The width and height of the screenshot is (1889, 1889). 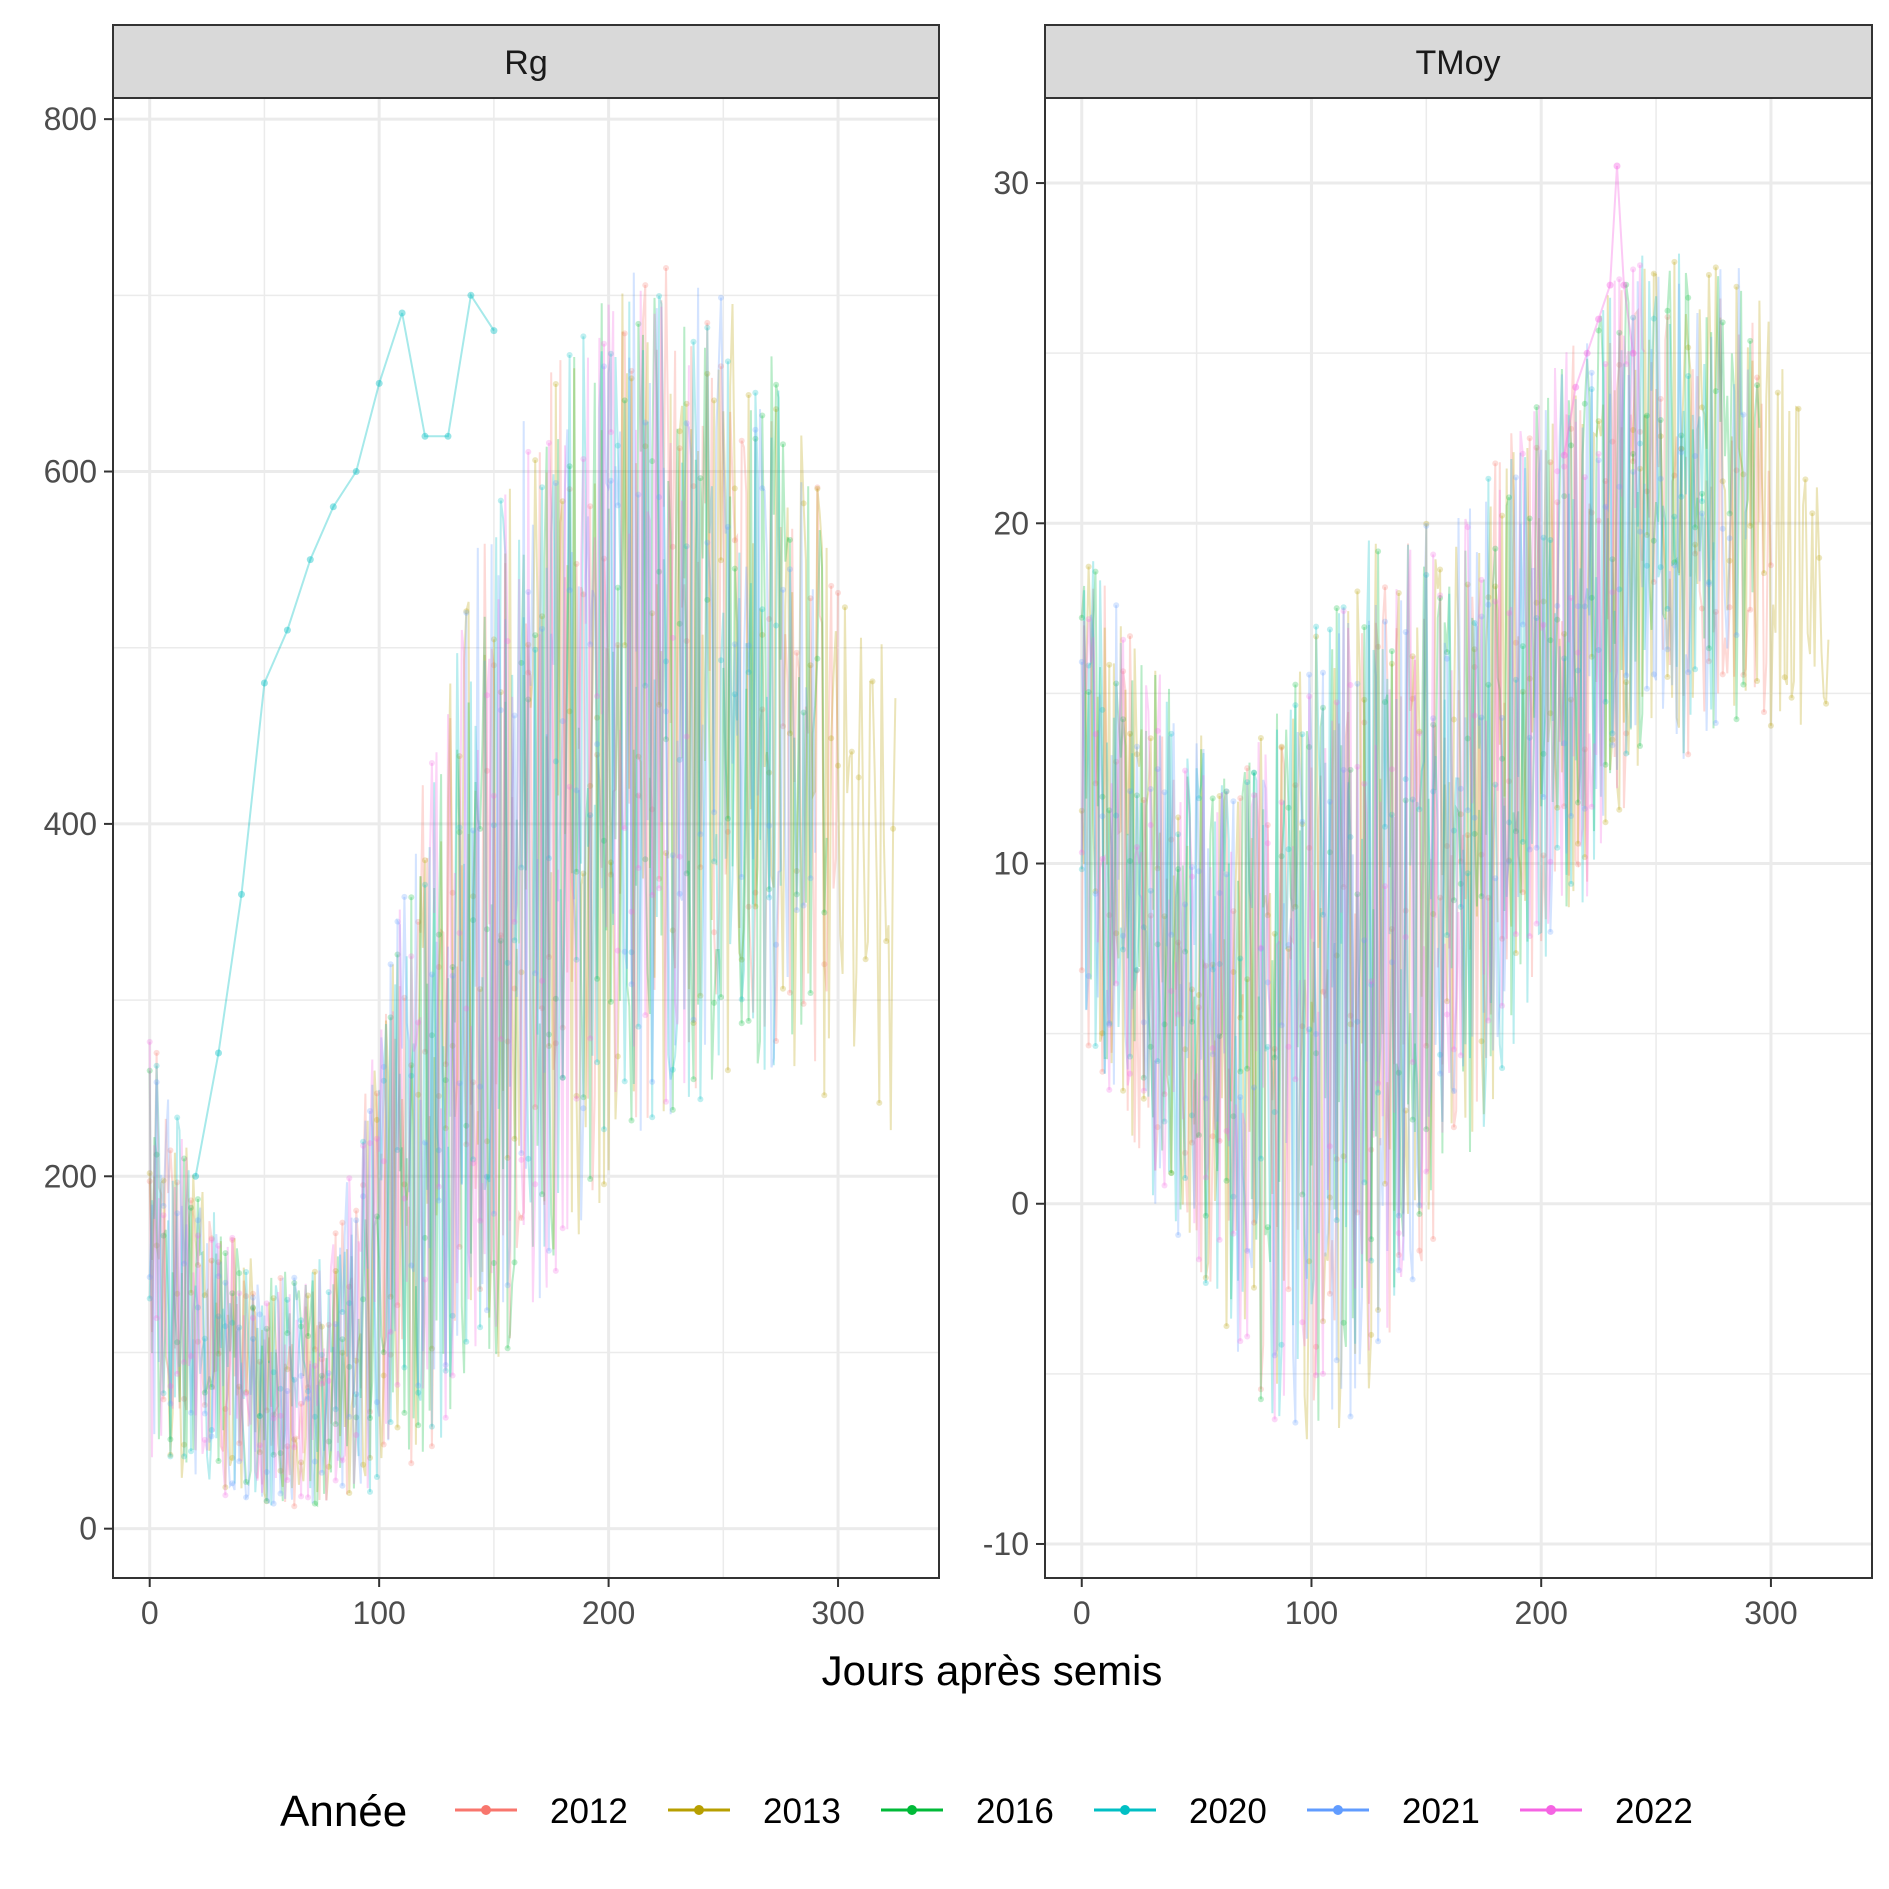 I want to click on y-tick-label: 600, so click(x=70, y=472).